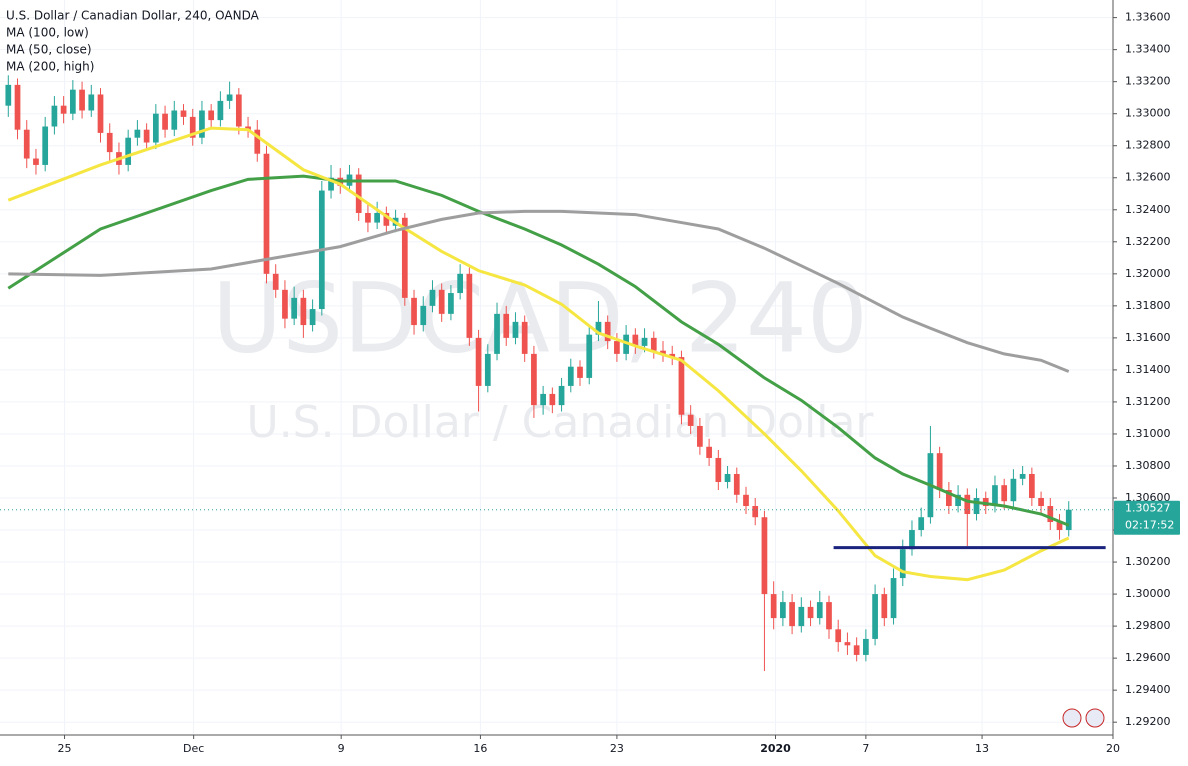  What do you see at coordinates (1148, 721) in the screenshot?
I see `y-tick-label: 1.29200` at bounding box center [1148, 721].